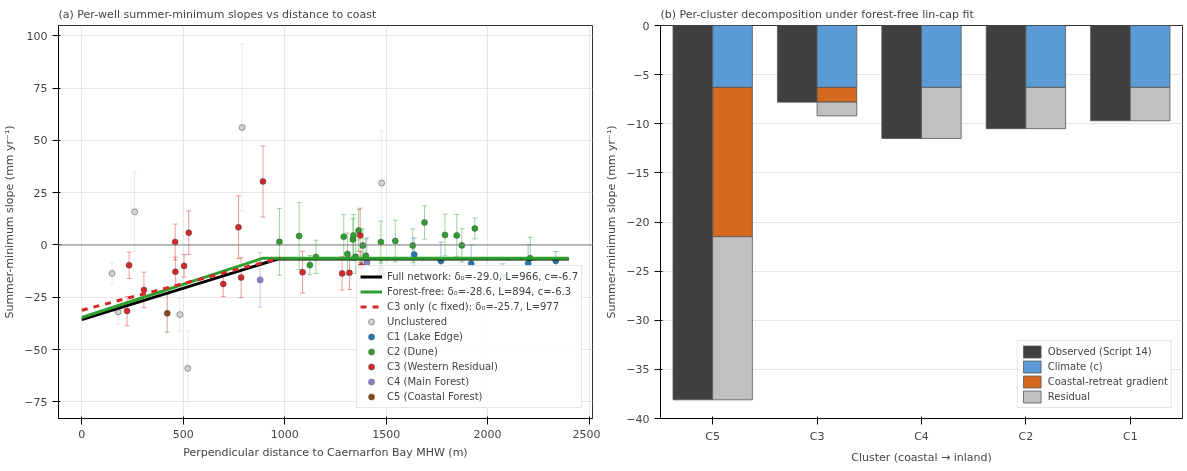 The width and height of the screenshot is (1187, 471). What do you see at coordinates (36, 402) in the screenshot?
I see `y-tick-label: −75` at bounding box center [36, 402].